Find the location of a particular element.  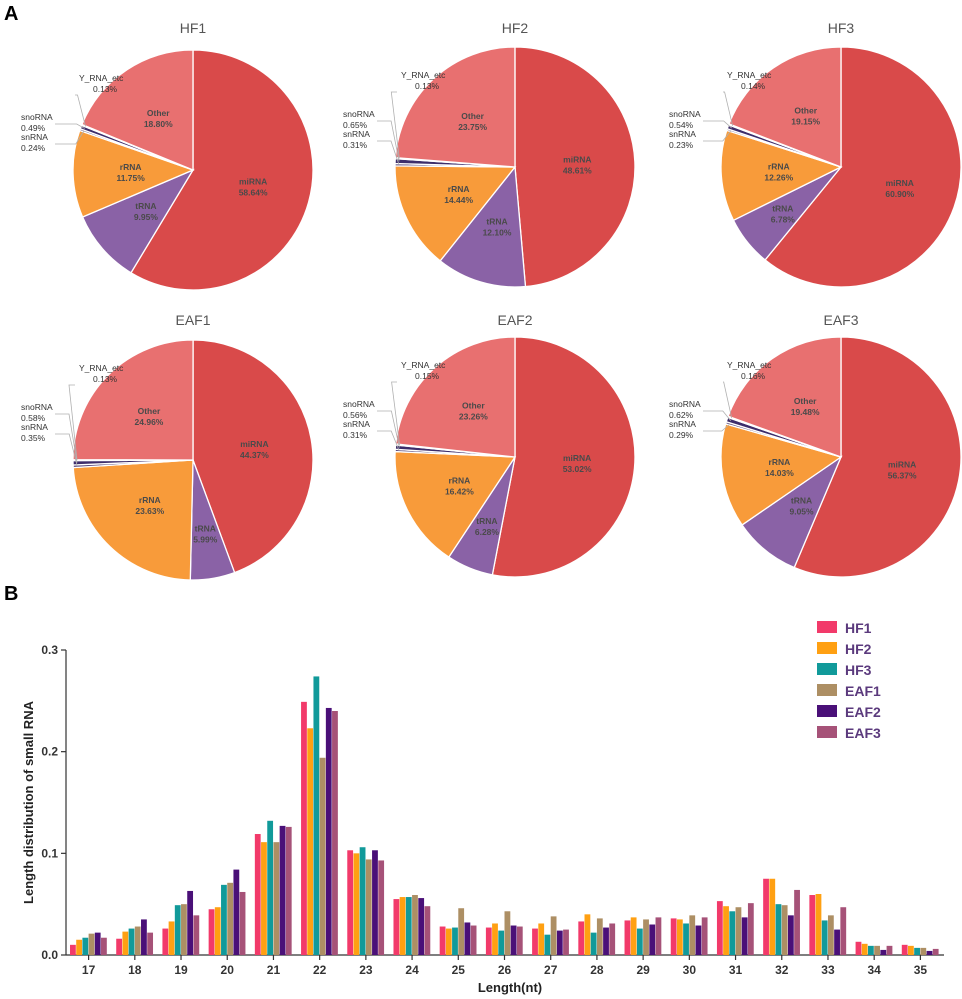

x-tick-label: 34 is located at coordinates (875, 970).